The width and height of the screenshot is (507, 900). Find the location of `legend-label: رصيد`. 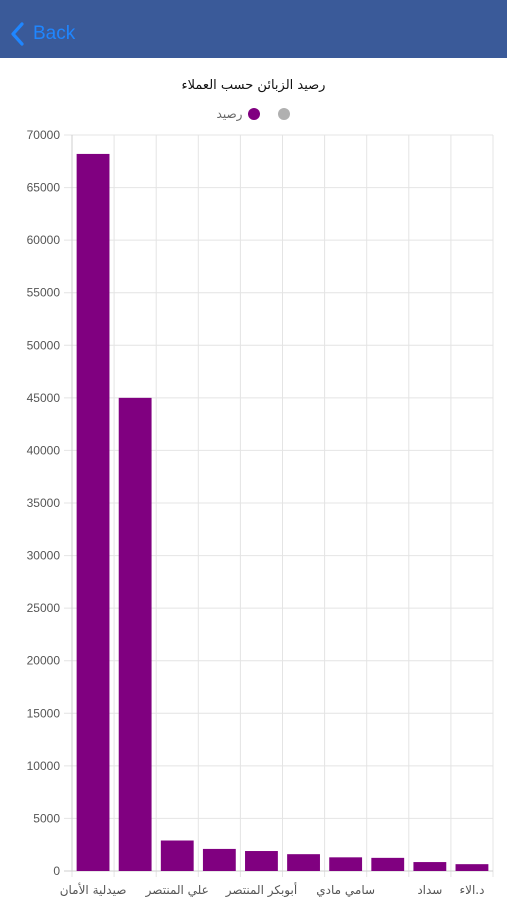

legend-label: رصيد is located at coordinates (229, 114).